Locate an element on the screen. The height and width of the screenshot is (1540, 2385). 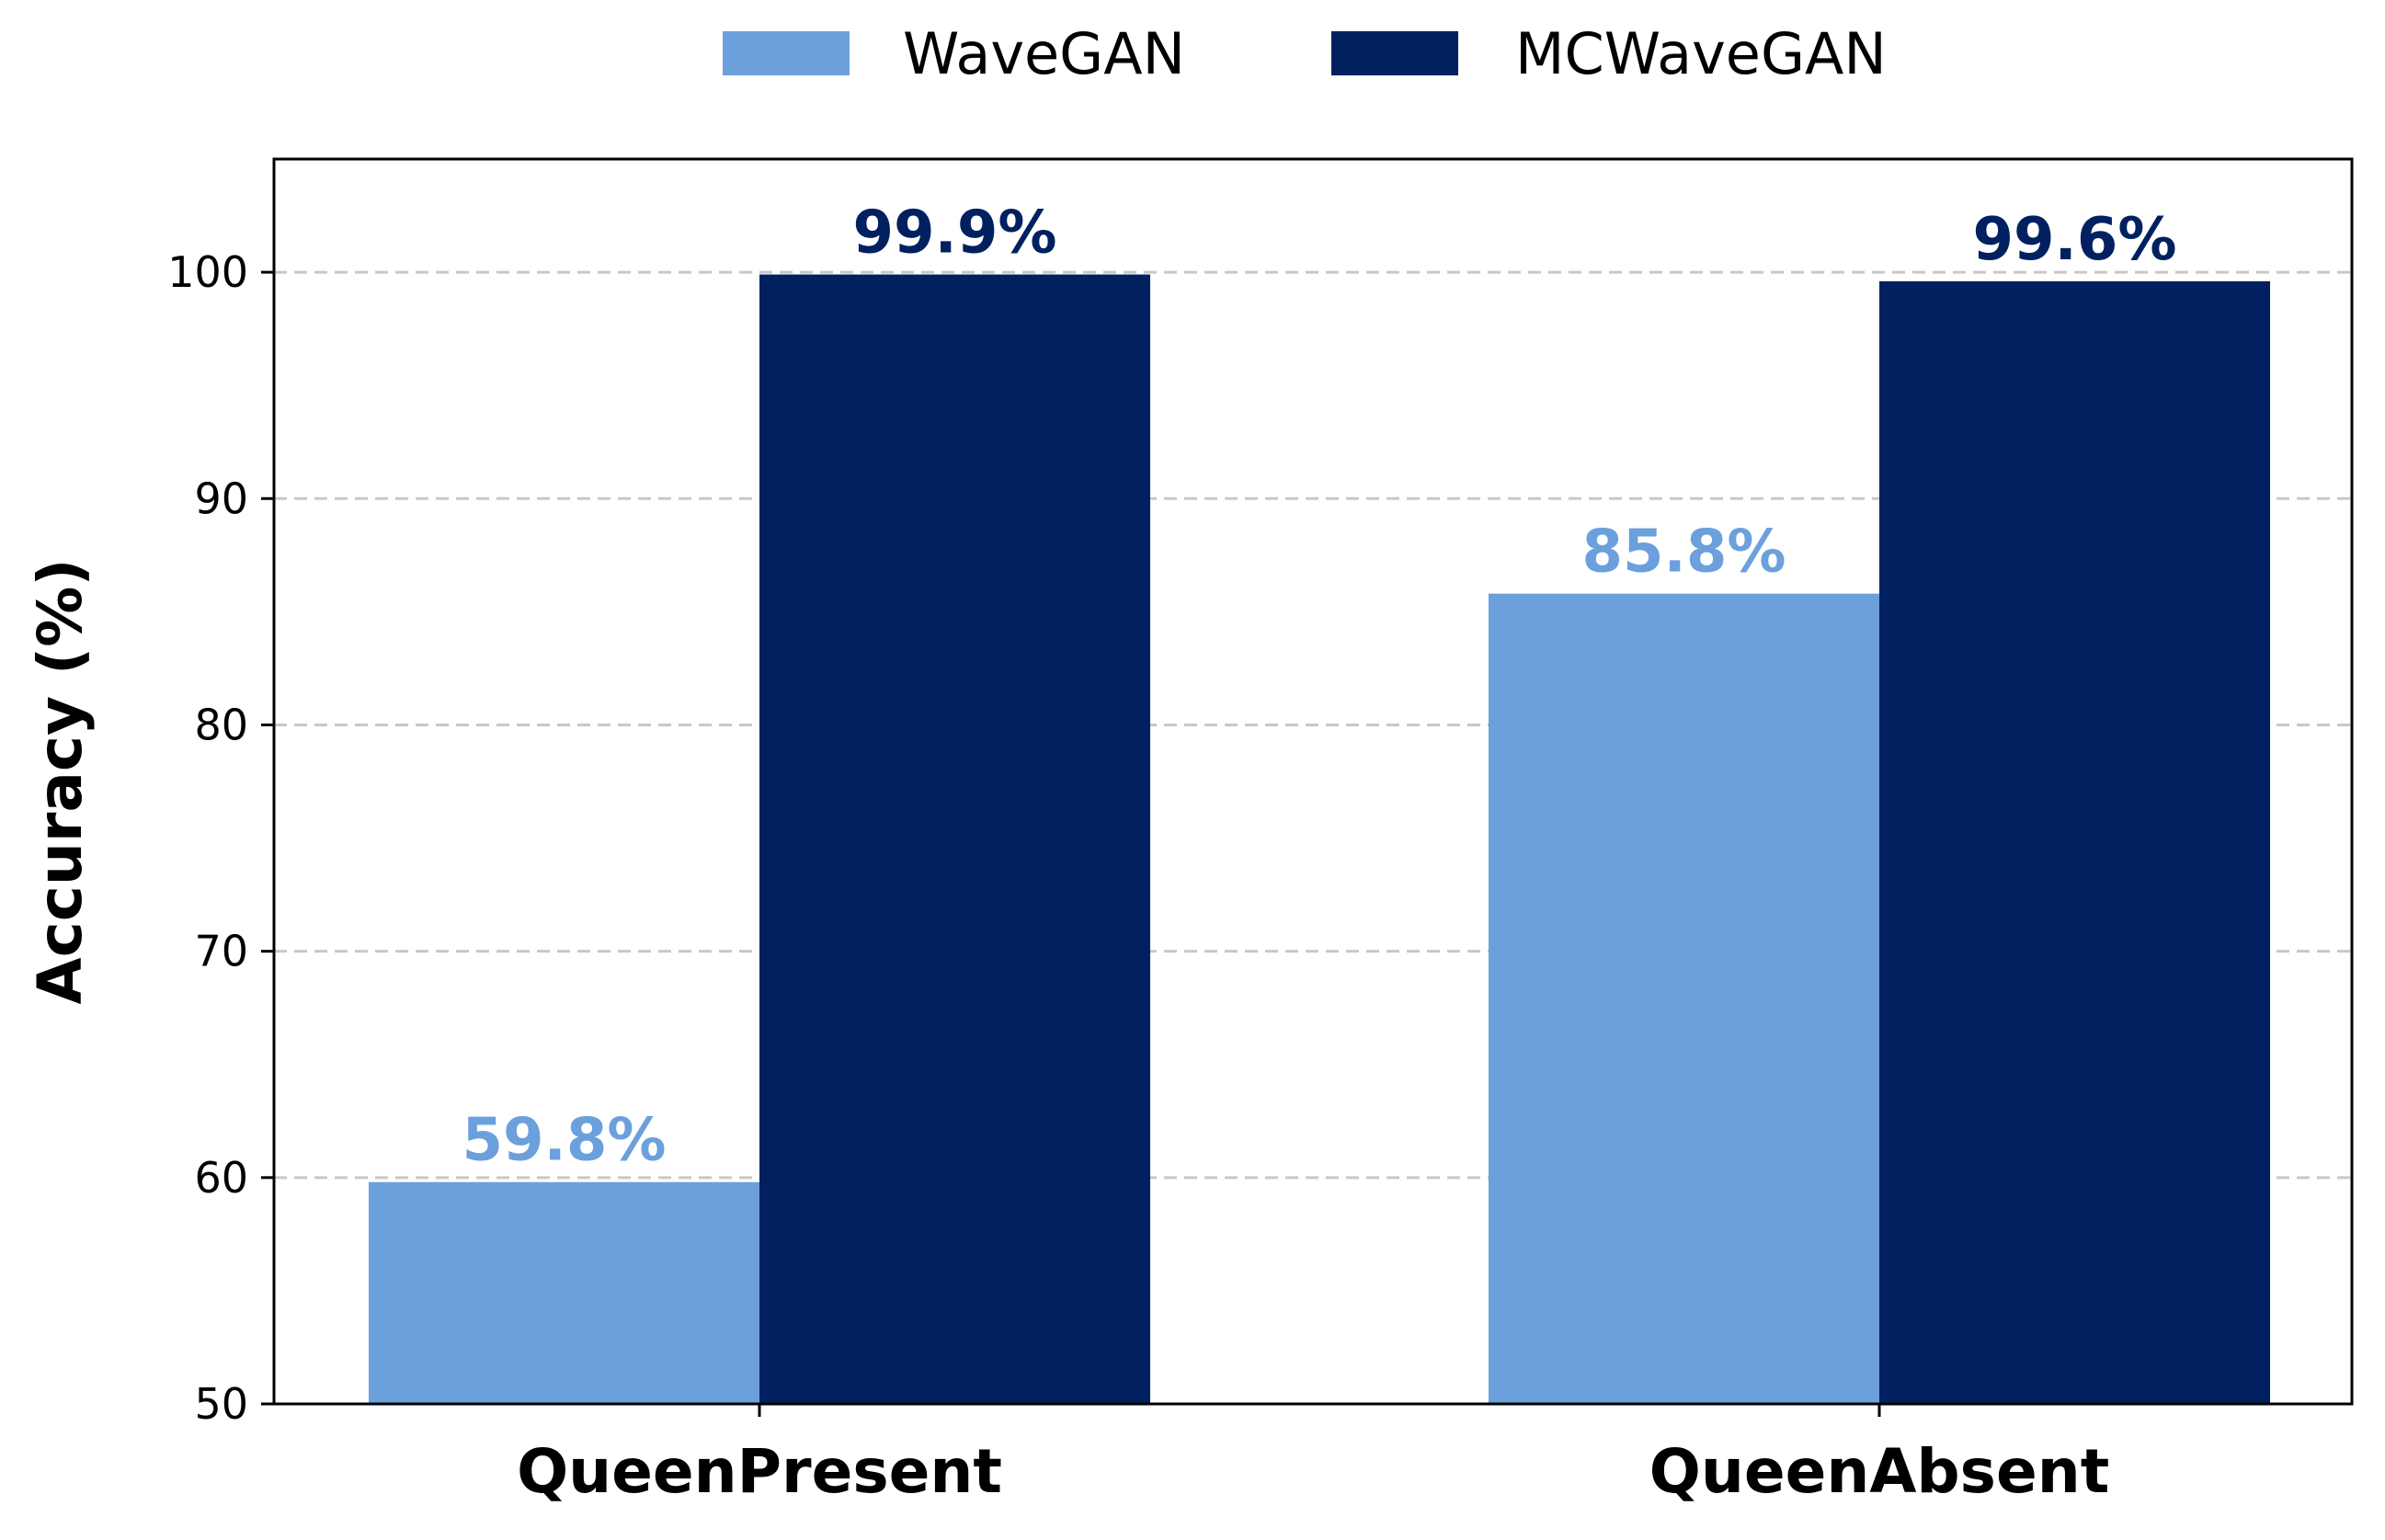
legend-label-wavegan: WaveGAN is located at coordinates (1044, 53).